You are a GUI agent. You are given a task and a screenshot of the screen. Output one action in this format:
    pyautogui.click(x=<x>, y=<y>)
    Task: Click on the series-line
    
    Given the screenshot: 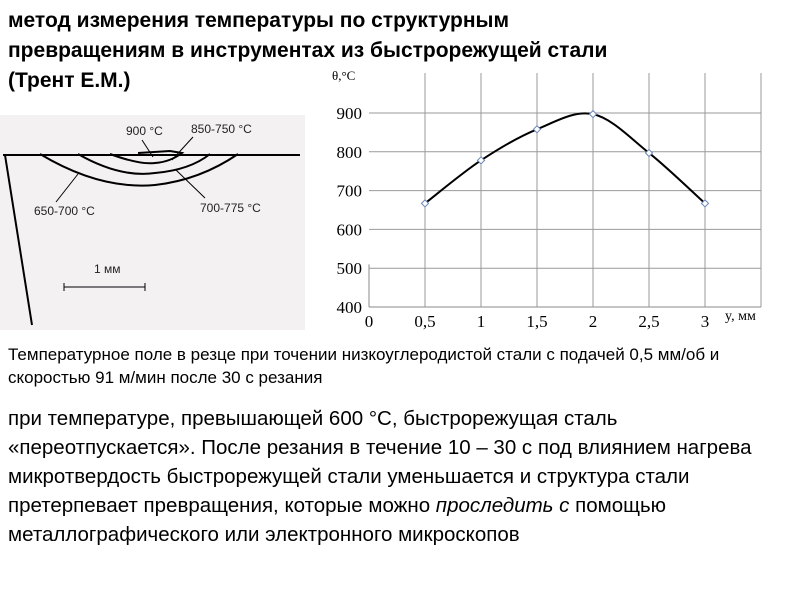 What is the action you would take?
    pyautogui.click(x=565, y=158)
    